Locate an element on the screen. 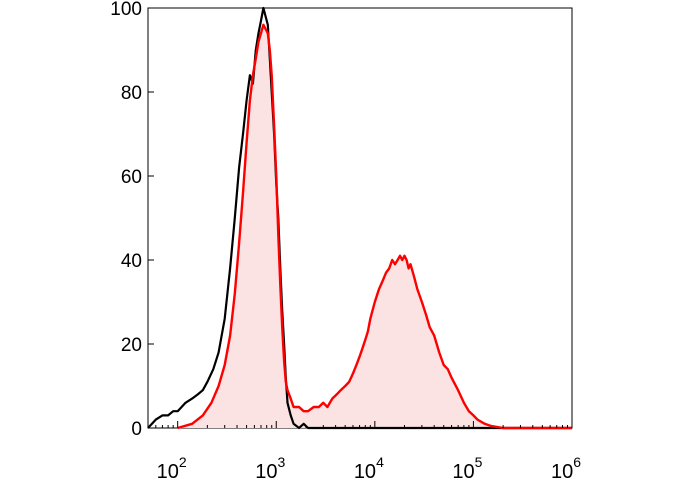 This screenshot has width=688, height=495. y-tick-label: 0 is located at coordinates (136, 429).